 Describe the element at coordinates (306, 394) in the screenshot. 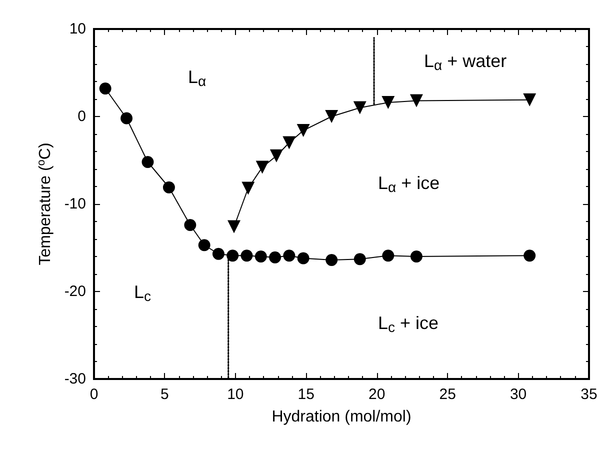

I see `x-tick-label: 15` at that location.